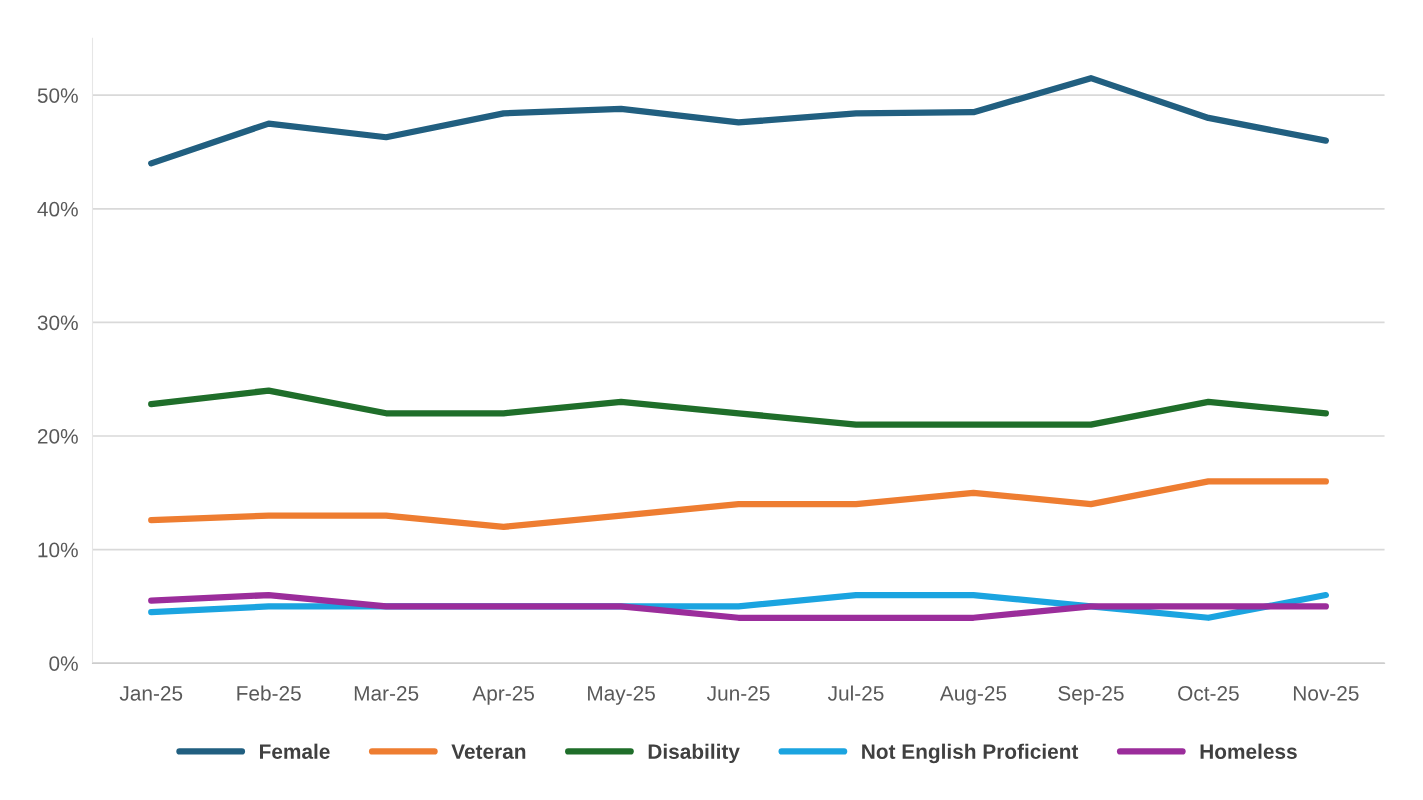 This screenshot has width=1423, height=800. What do you see at coordinates (386, 693) in the screenshot?
I see `x-tick-label: Mar-25` at bounding box center [386, 693].